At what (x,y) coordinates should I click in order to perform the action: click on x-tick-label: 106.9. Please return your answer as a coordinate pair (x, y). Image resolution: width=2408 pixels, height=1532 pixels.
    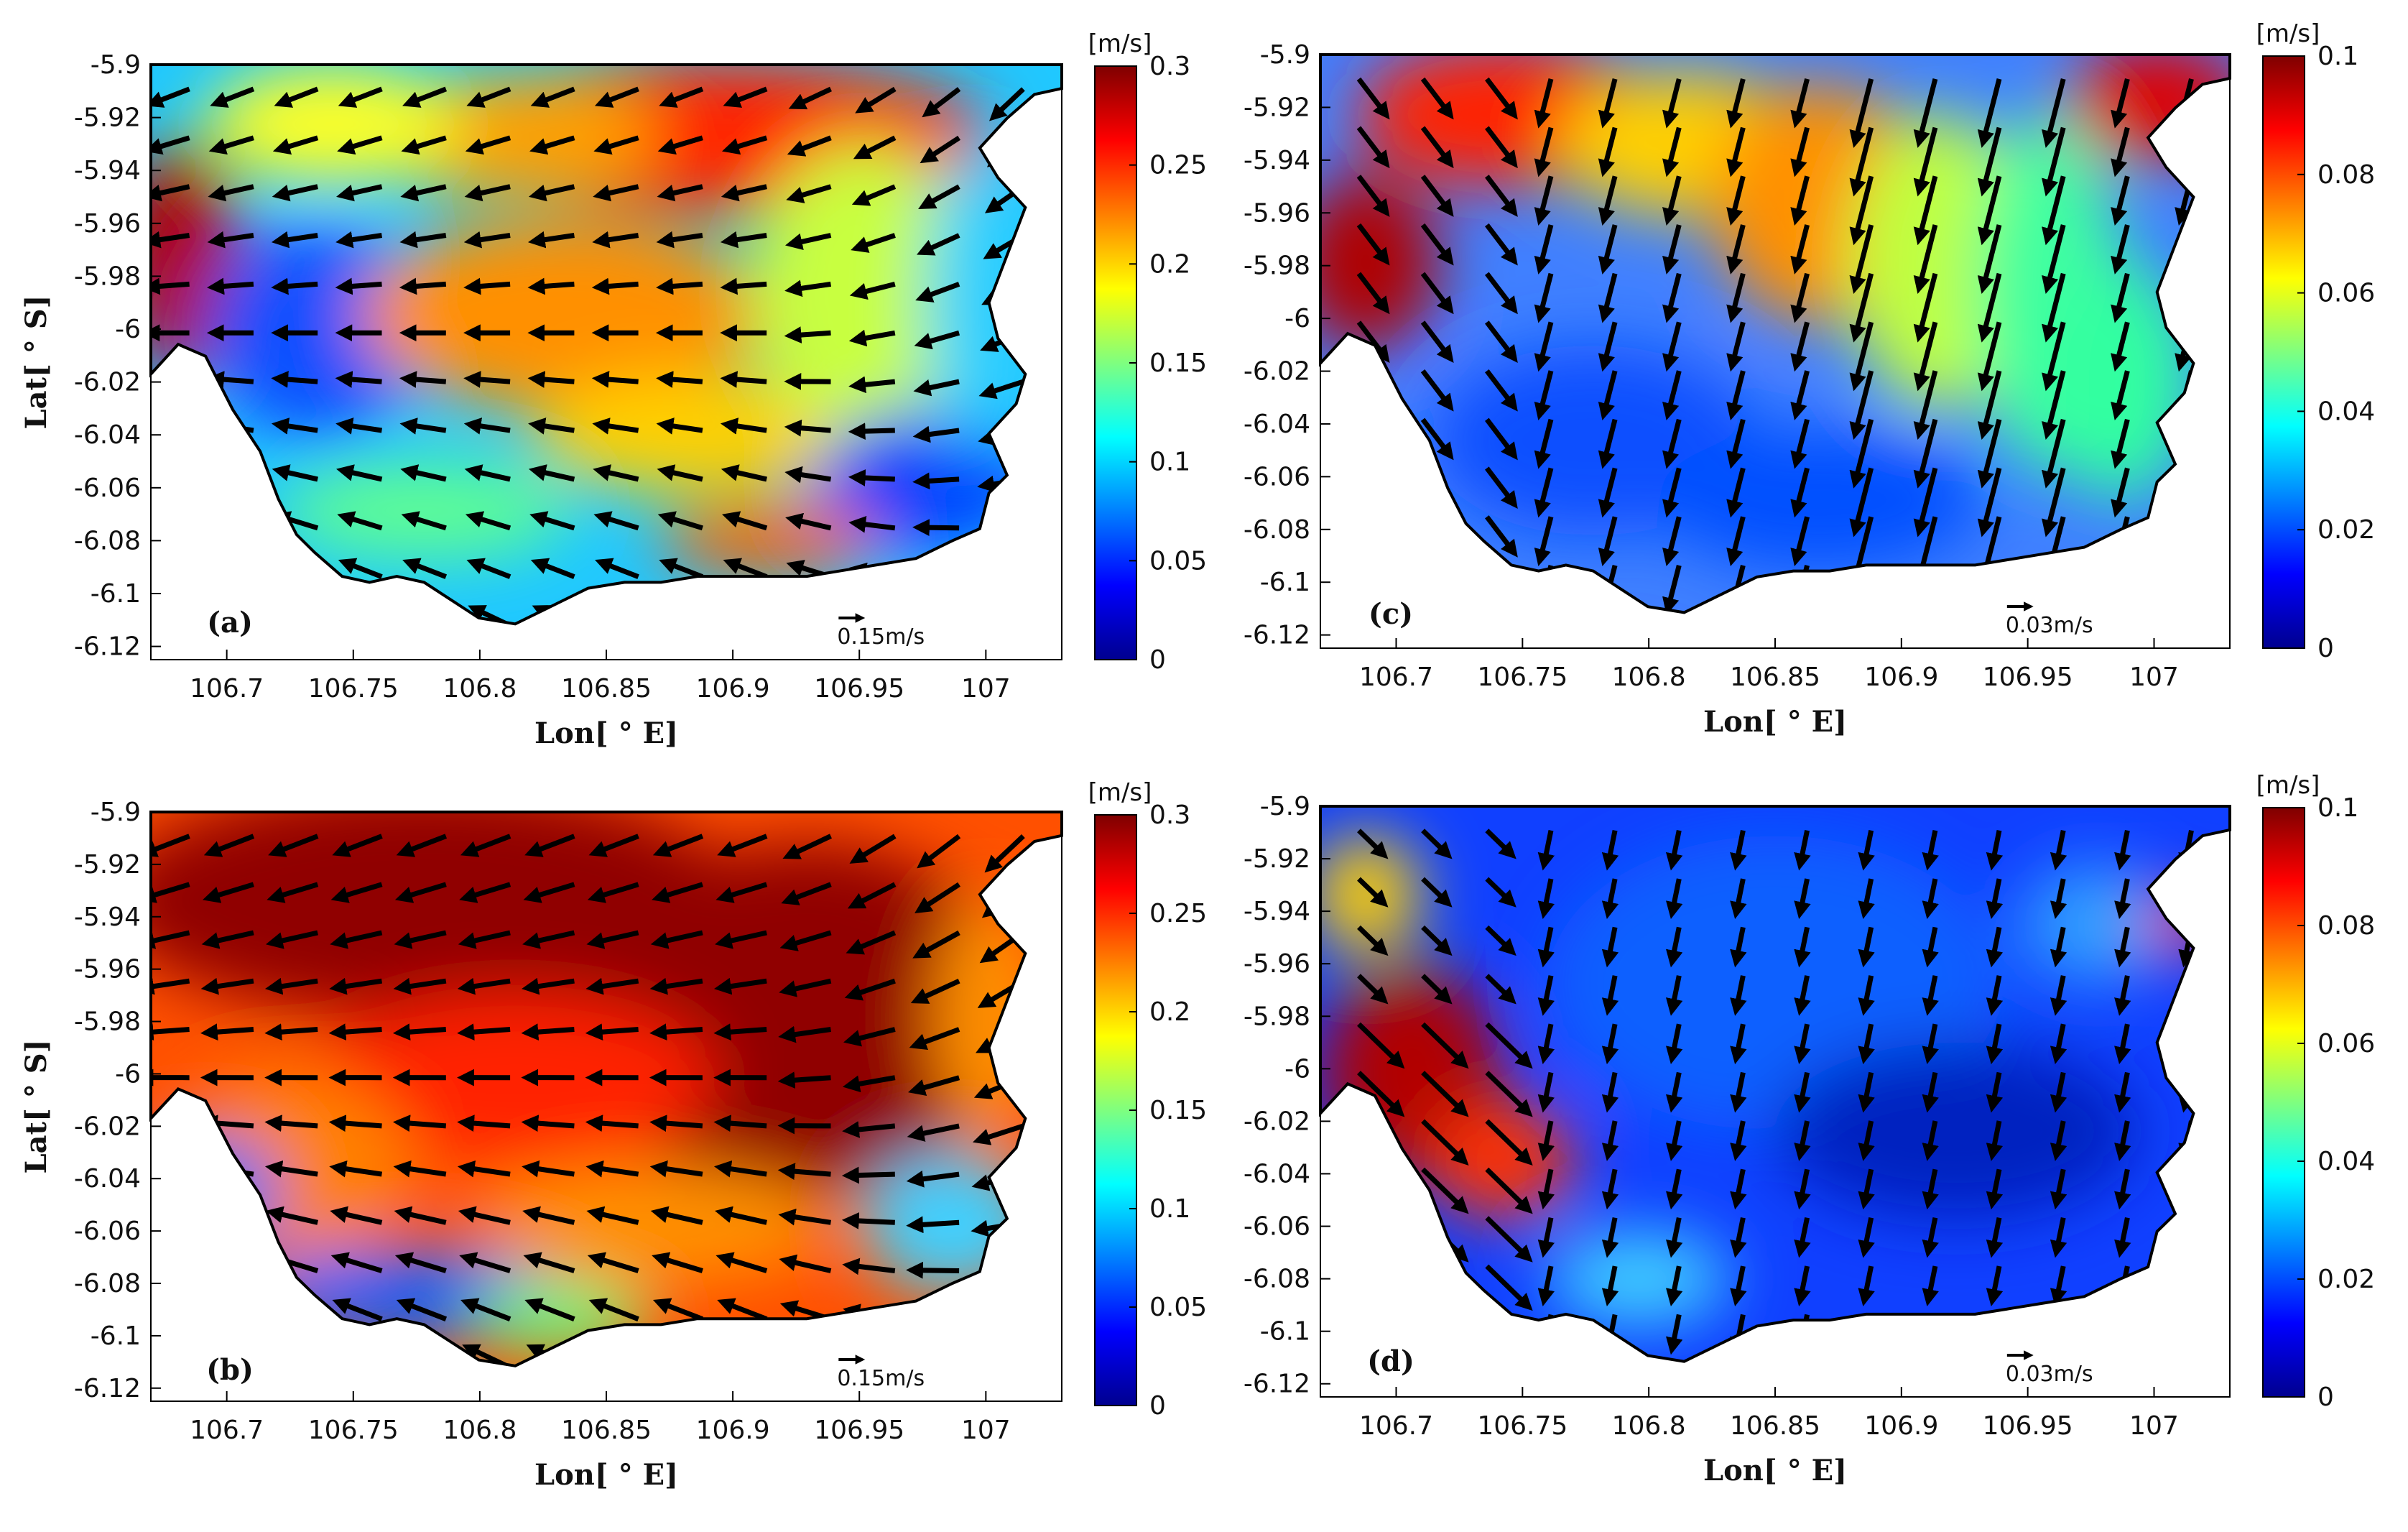
    Looking at the image, I should click on (733, 688).